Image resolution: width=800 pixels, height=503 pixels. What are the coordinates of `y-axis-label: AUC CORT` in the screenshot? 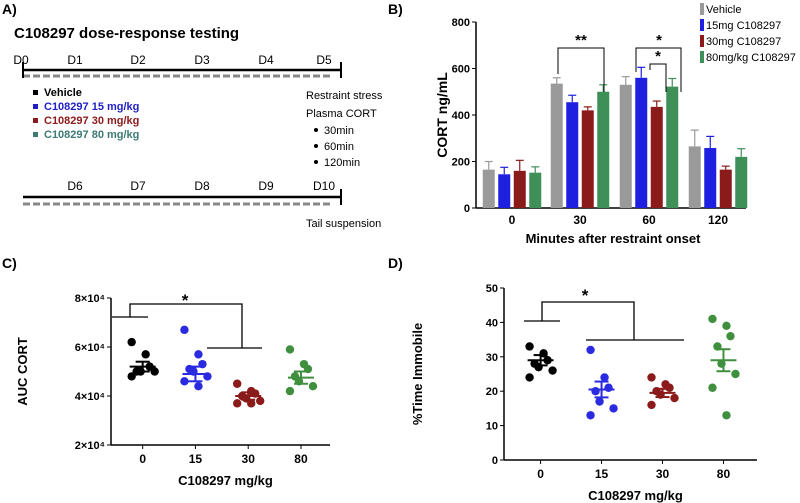 It's located at (22, 371).